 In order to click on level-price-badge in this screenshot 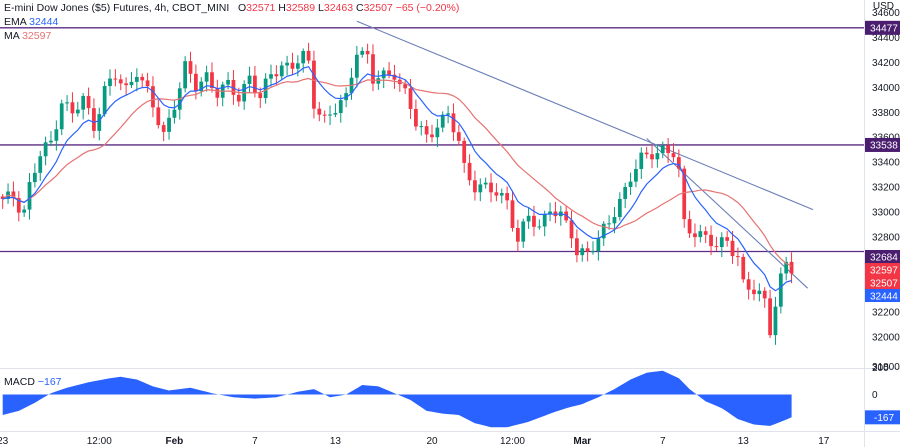, I will do `click(882, 144)`.